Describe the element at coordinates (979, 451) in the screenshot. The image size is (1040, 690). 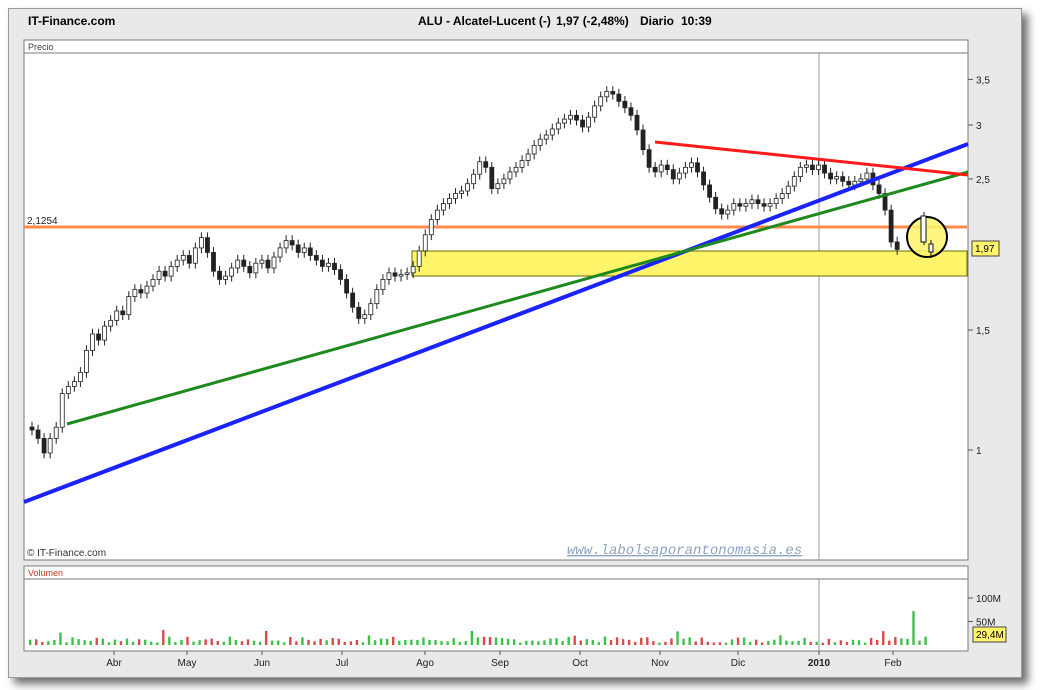
I see `y-tick-label: 1` at that location.